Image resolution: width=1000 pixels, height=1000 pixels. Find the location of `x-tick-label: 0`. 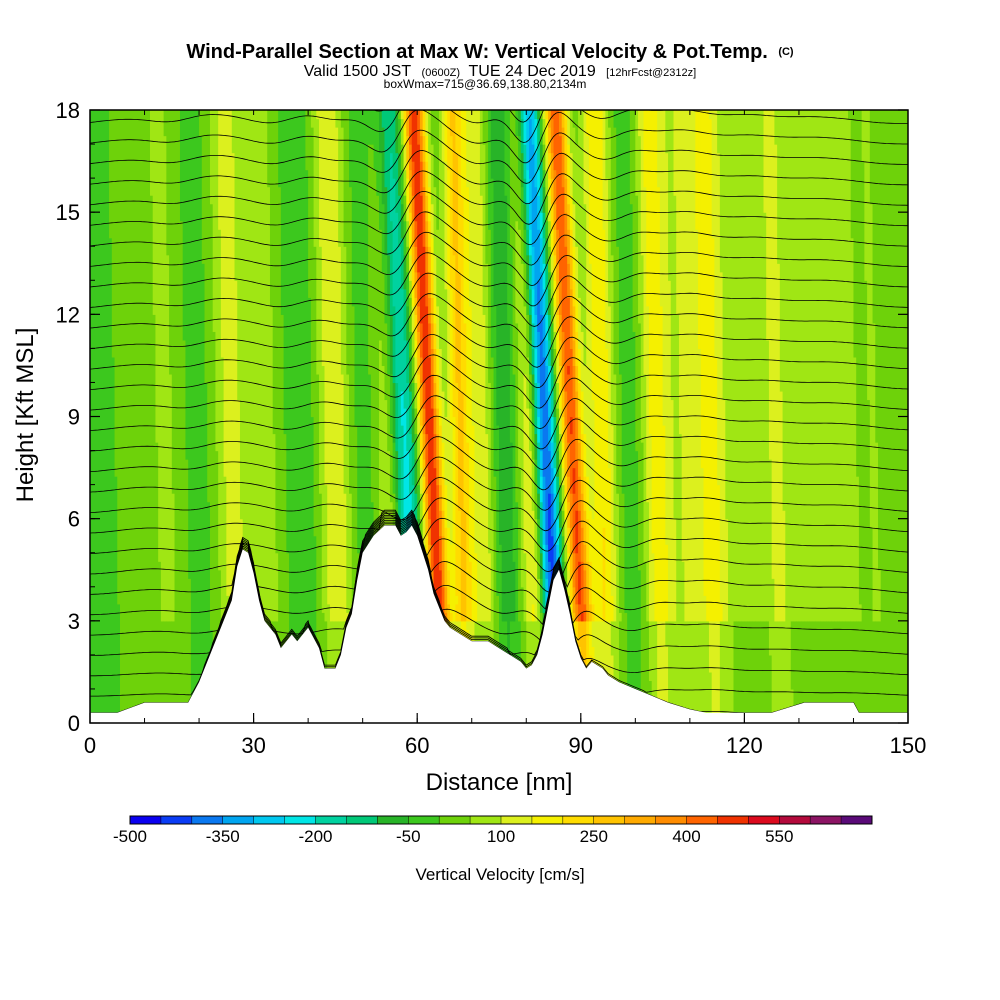

x-tick-label: 0 is located at coordinates (90, 745).